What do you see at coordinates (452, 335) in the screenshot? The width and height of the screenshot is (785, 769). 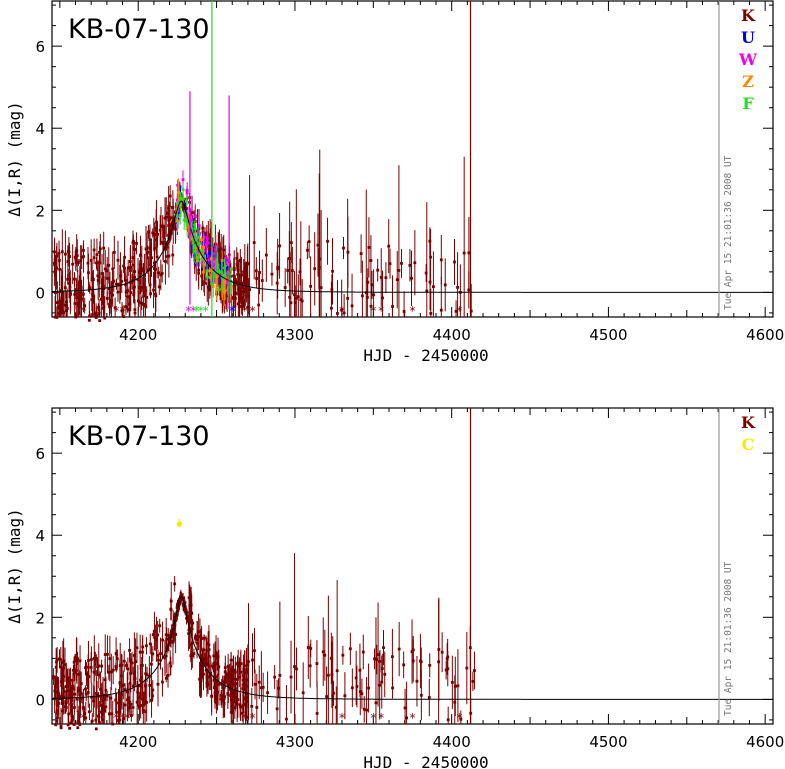 I see `x-tick-label: 4400` at bounding box center [452, 335].